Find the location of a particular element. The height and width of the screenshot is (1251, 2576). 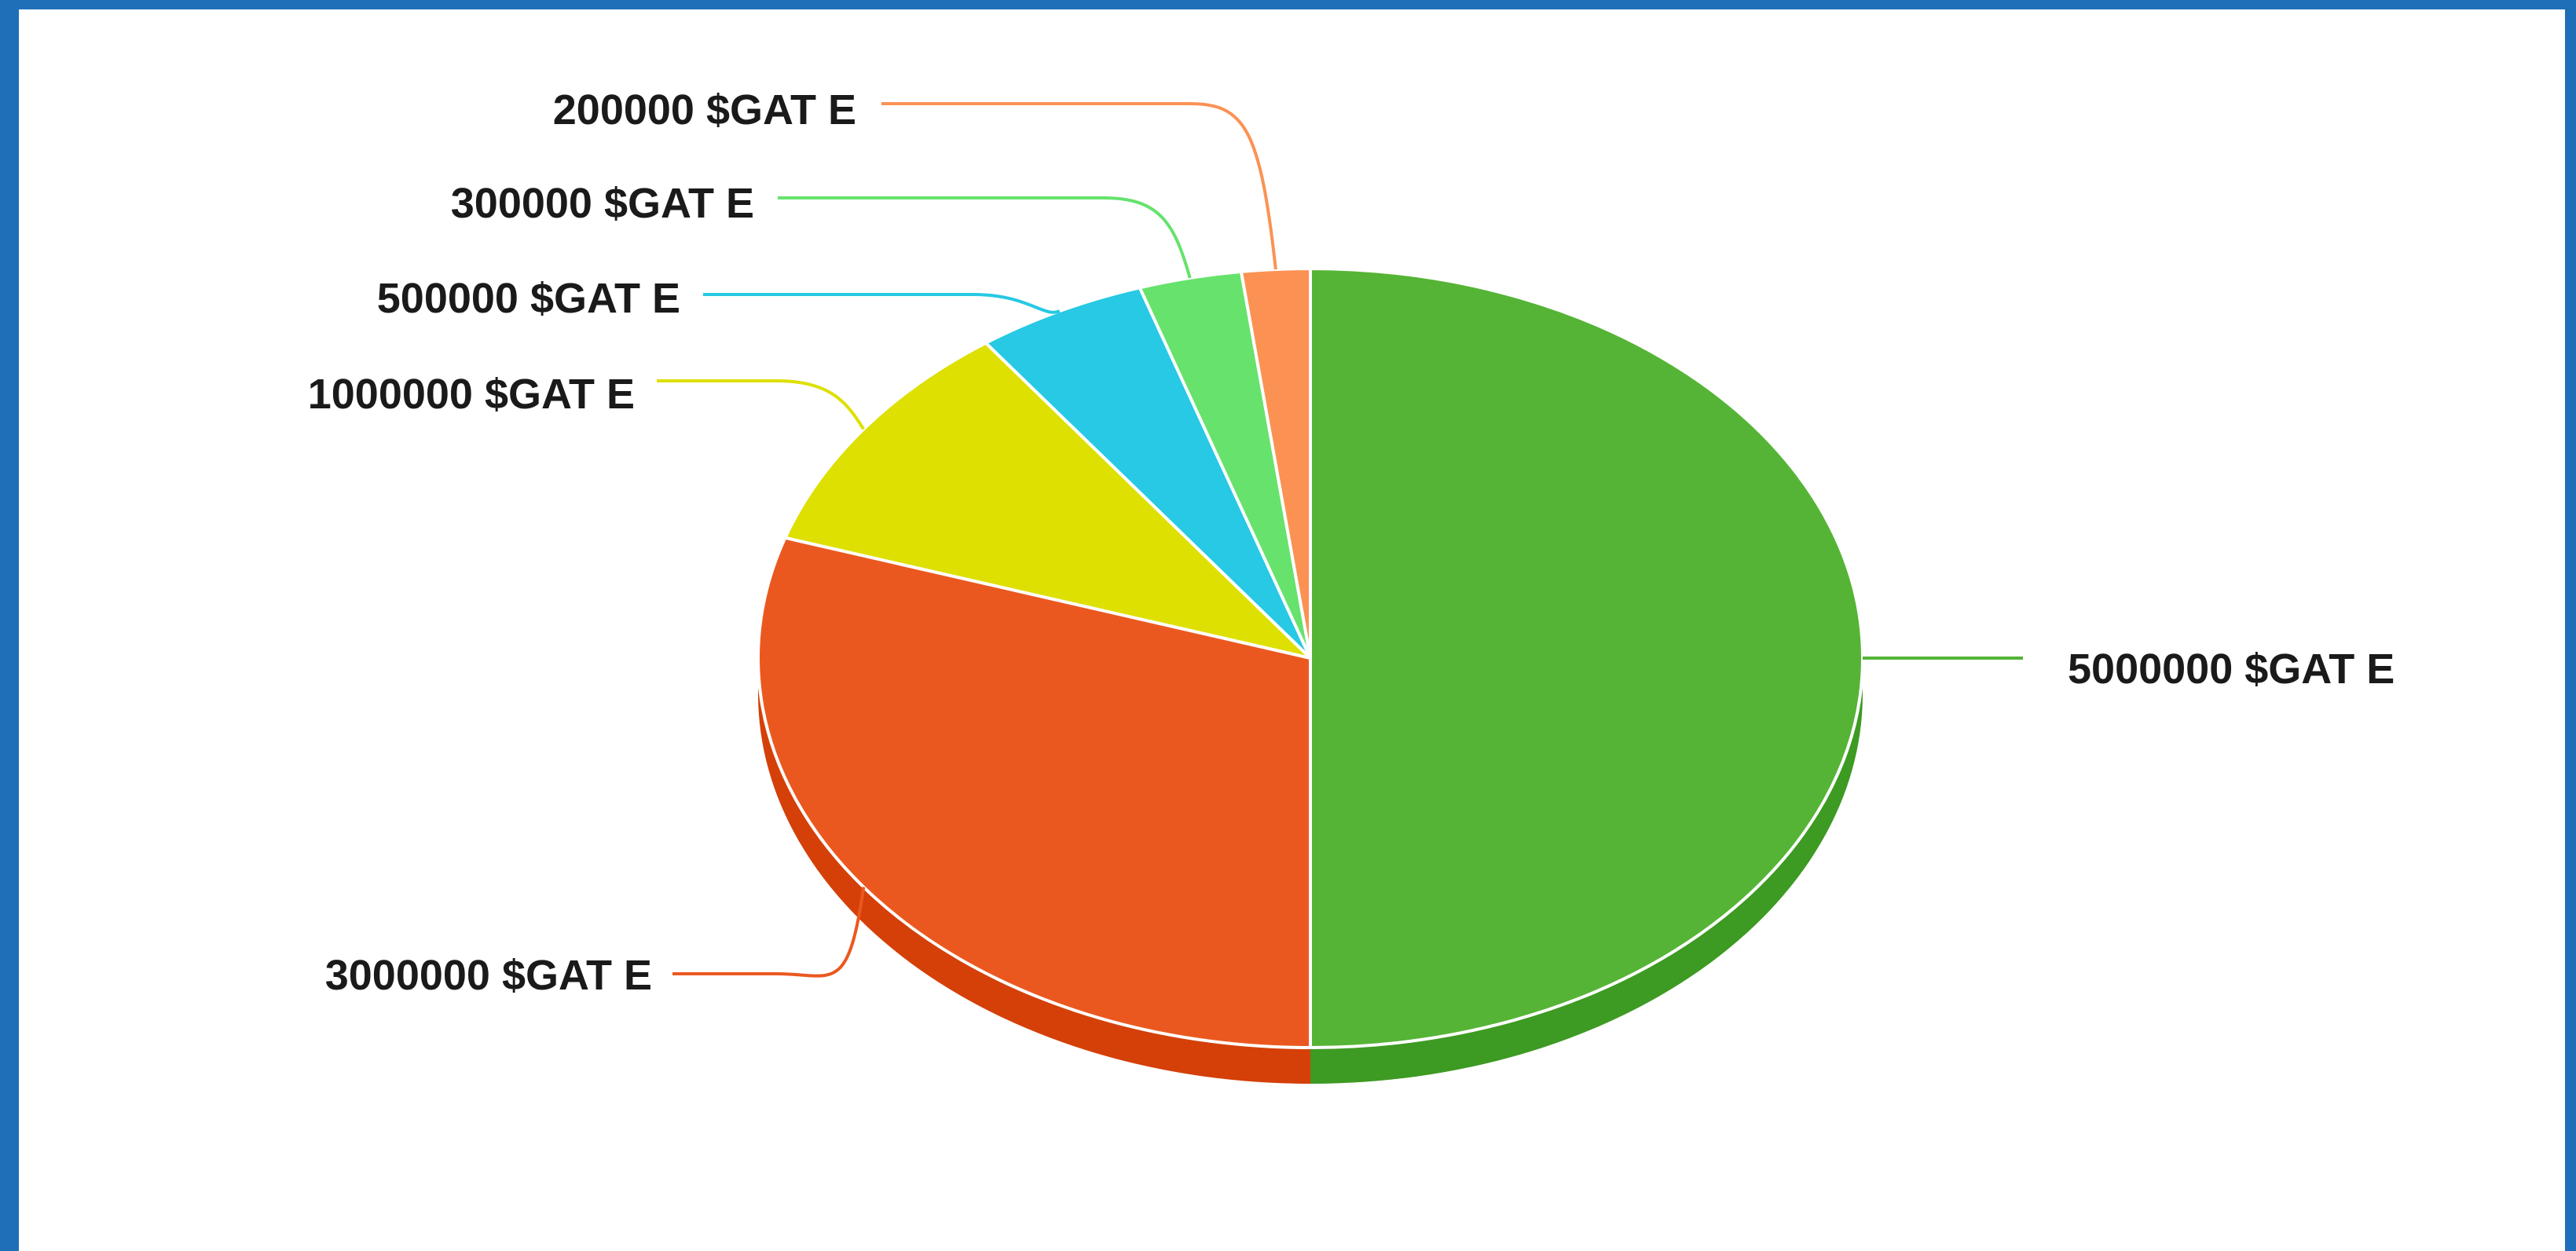

slice-label: 200000 $GAT E is located at coordinates (704, 110).